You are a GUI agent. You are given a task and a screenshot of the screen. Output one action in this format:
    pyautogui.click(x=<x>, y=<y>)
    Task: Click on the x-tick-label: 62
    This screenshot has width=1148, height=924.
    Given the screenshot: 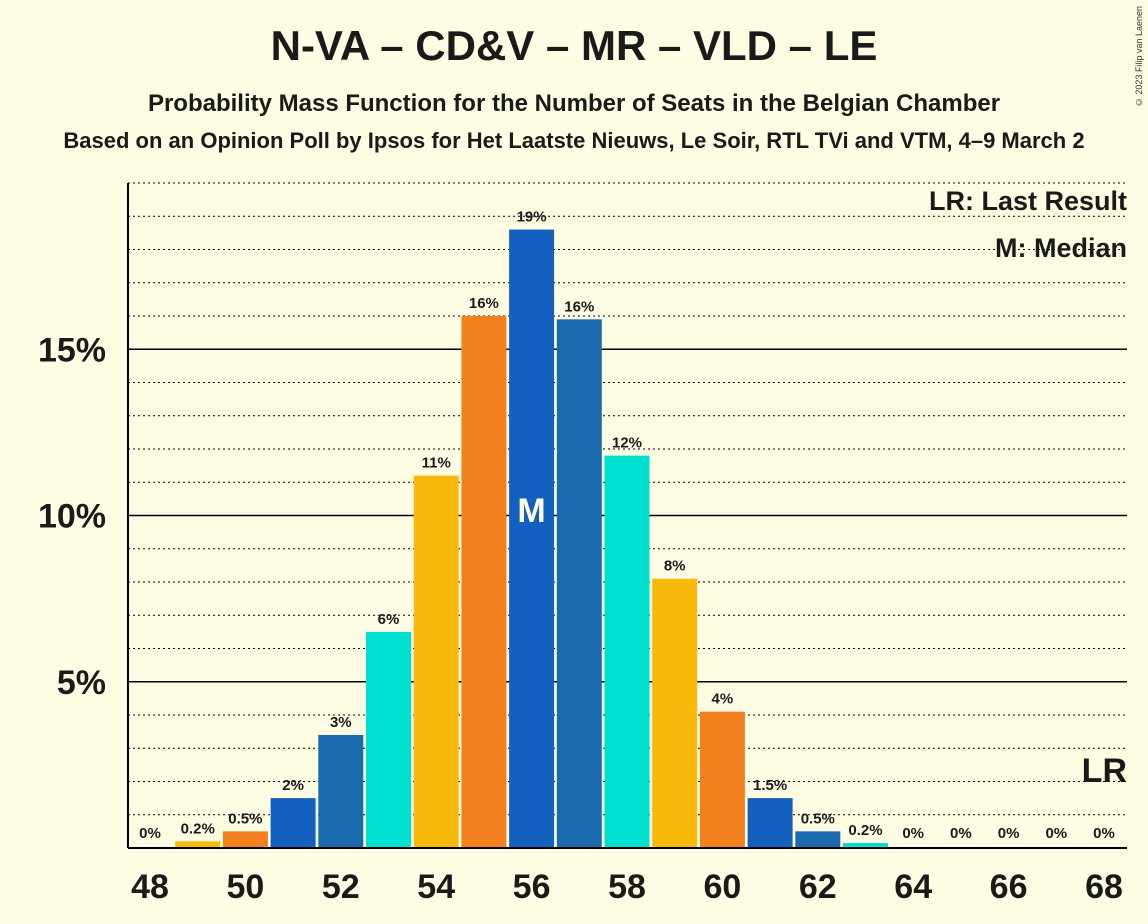 What is the action you would take?
    pyautogui.click(x=818, y=887)
    